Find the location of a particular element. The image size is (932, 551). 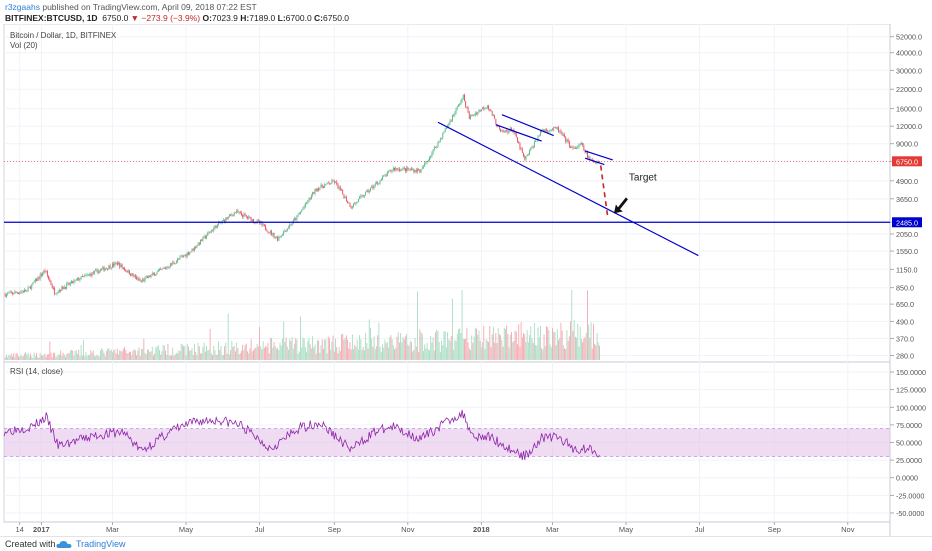

trendlines is located at coordinates (568, 185).